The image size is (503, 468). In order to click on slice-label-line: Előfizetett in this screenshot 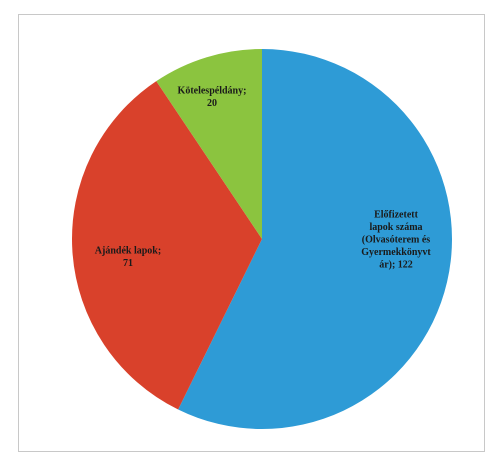, I will do `click(396, 215)`.